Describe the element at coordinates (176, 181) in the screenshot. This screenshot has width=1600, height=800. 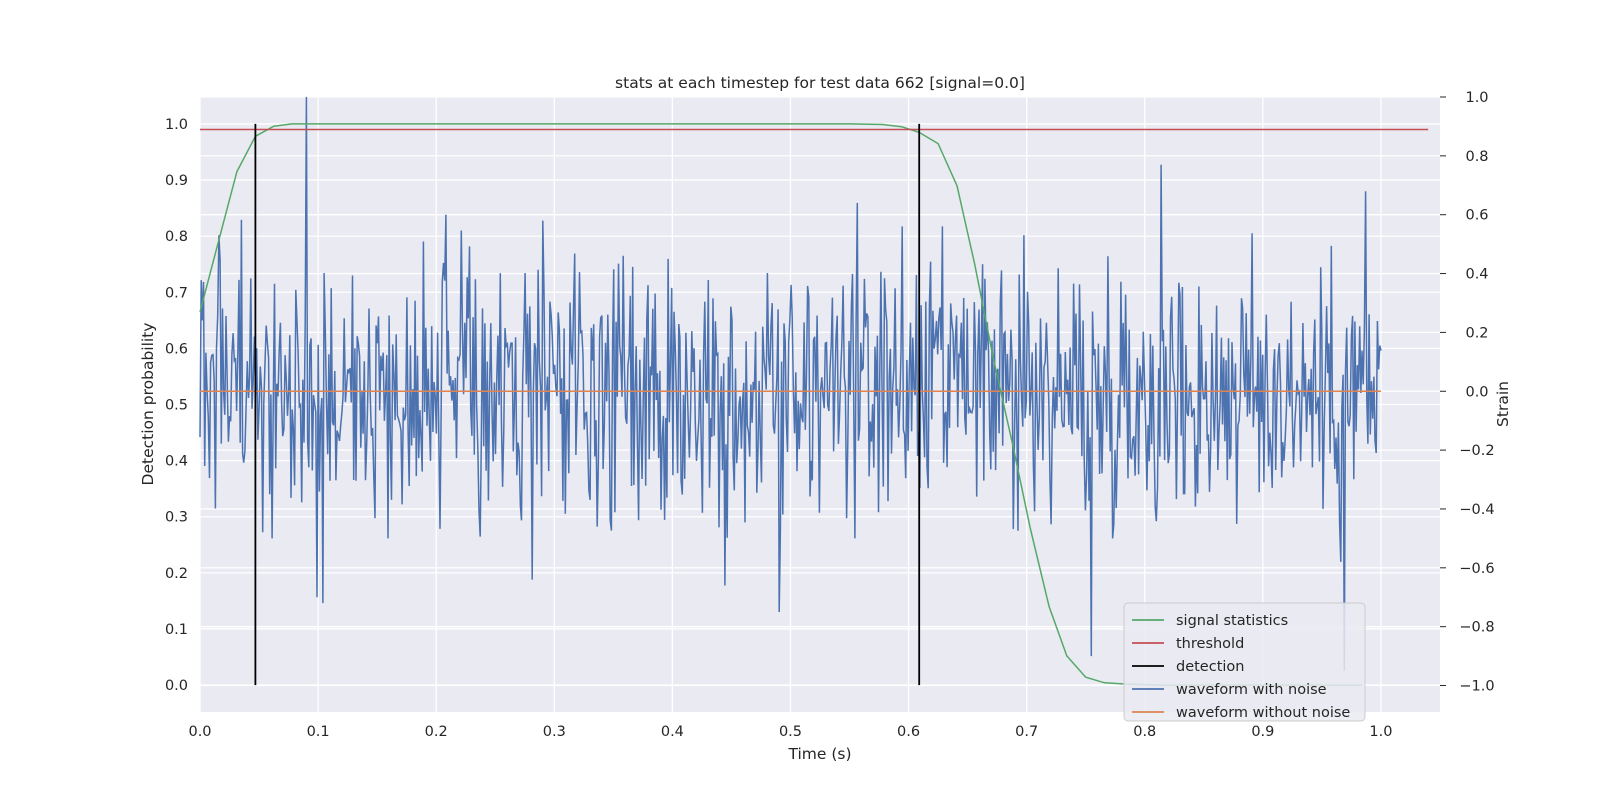
I see `y-tick-label: 0.9` at that location.